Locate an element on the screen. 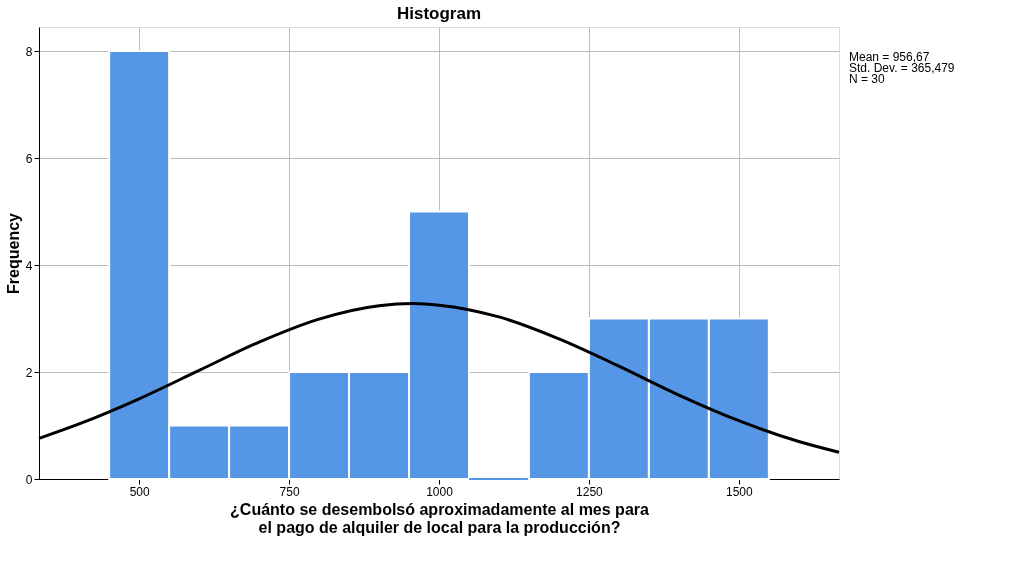  y-tick-label: 8 is located at coordinates (29, 51).